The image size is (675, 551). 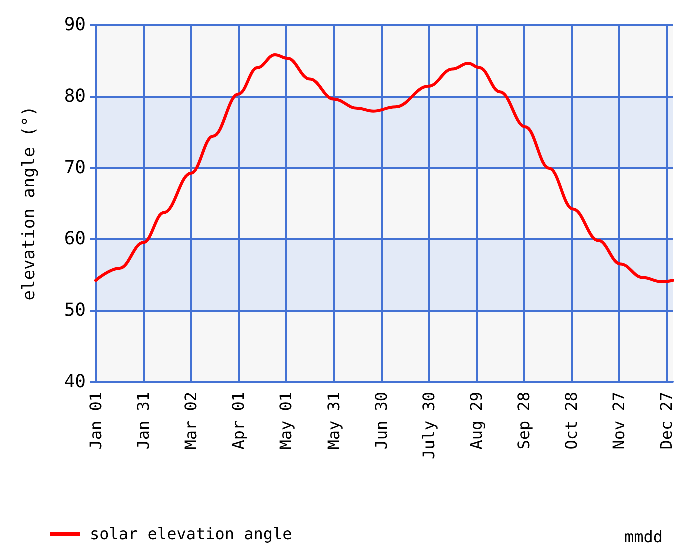 I want to click on x-tick-label: Jan 31, so click(x=144, y=421).